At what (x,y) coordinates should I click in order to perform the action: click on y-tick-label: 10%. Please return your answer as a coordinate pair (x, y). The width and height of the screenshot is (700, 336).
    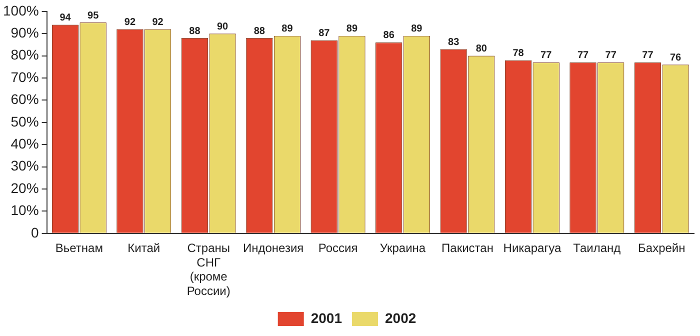
    Looking at the image, I should click on (24, 210).